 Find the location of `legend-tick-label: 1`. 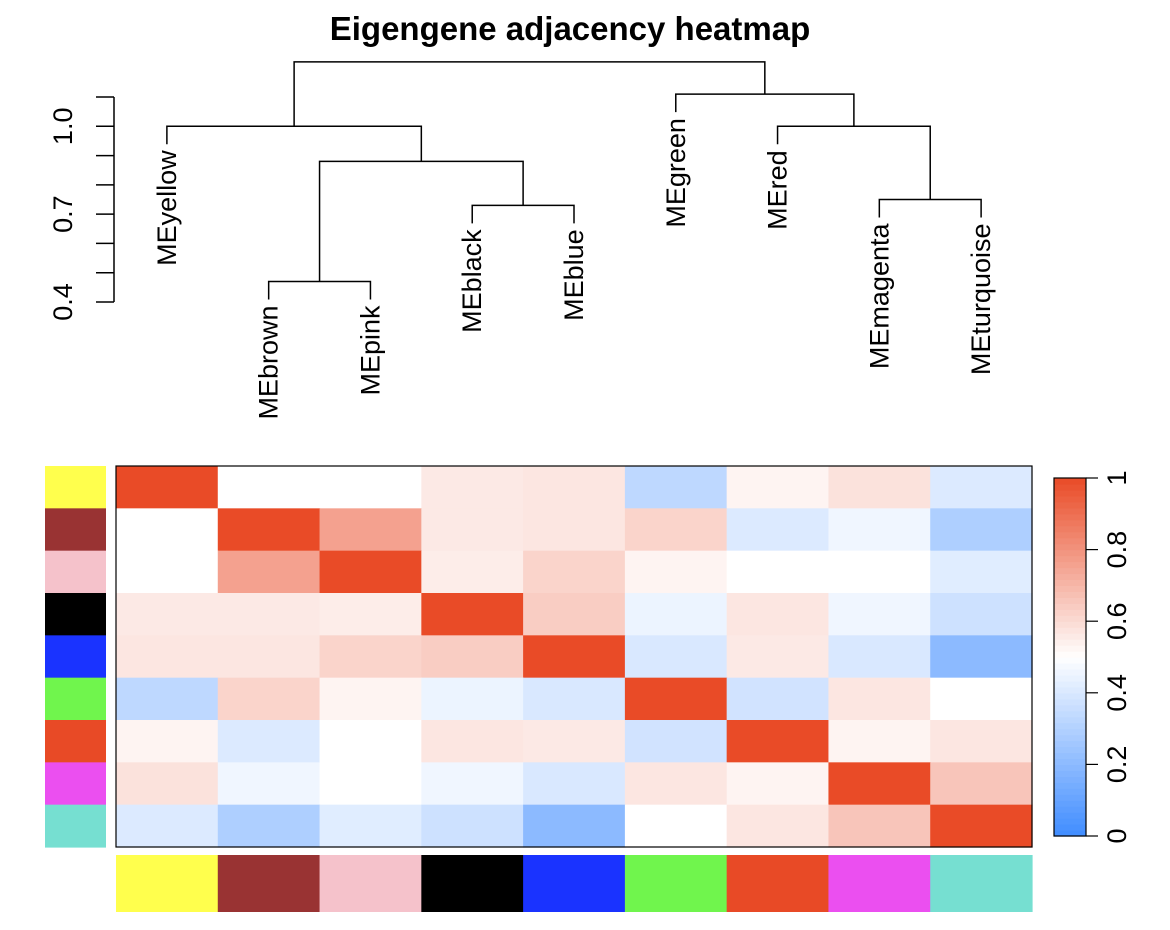

legend-tick-label: 1 is located at coordinates (1117, 477).